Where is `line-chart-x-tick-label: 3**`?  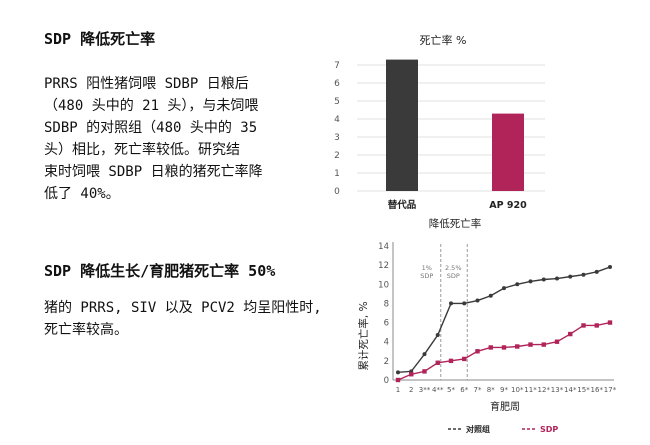 line-chart-x-tick-label: 3** is located at coordinates (425, 390).